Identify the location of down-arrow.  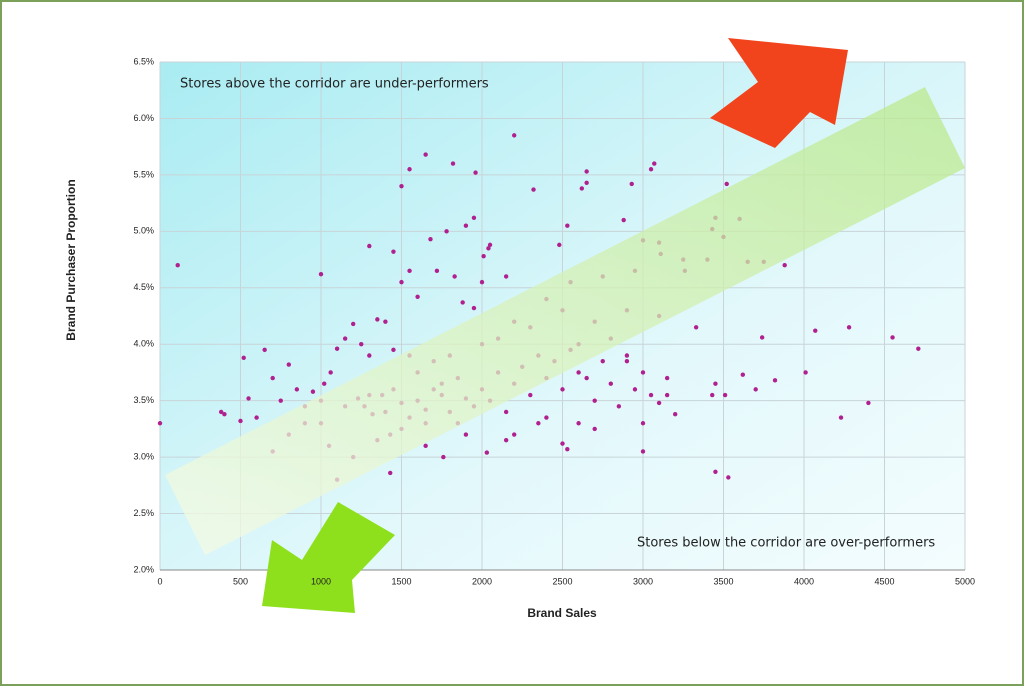
(328, 557).